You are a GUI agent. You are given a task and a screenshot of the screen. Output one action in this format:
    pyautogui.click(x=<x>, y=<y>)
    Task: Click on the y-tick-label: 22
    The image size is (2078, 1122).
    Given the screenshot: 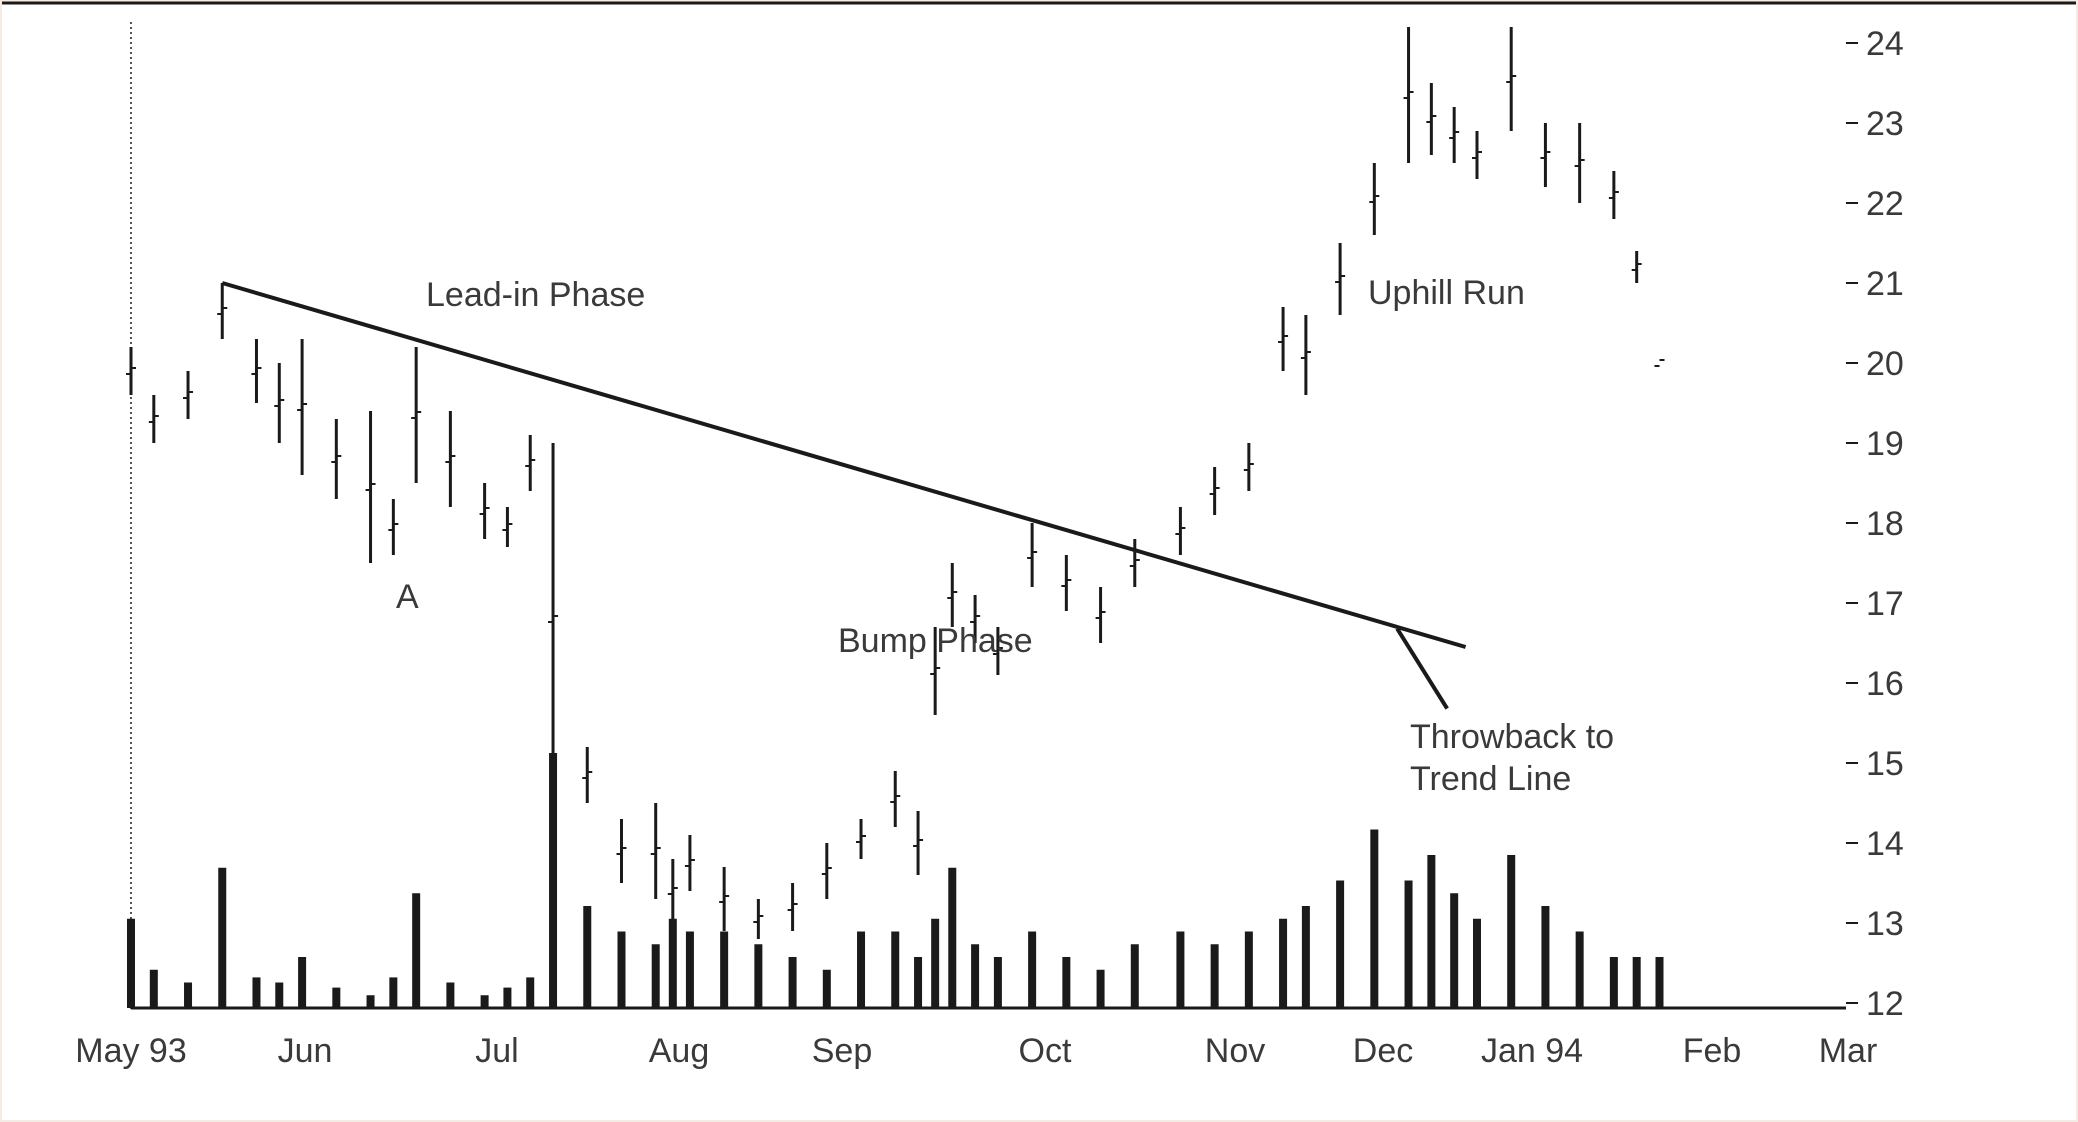 What is the action you would take?
    pyautogui.click(x=1885, y=204)
    